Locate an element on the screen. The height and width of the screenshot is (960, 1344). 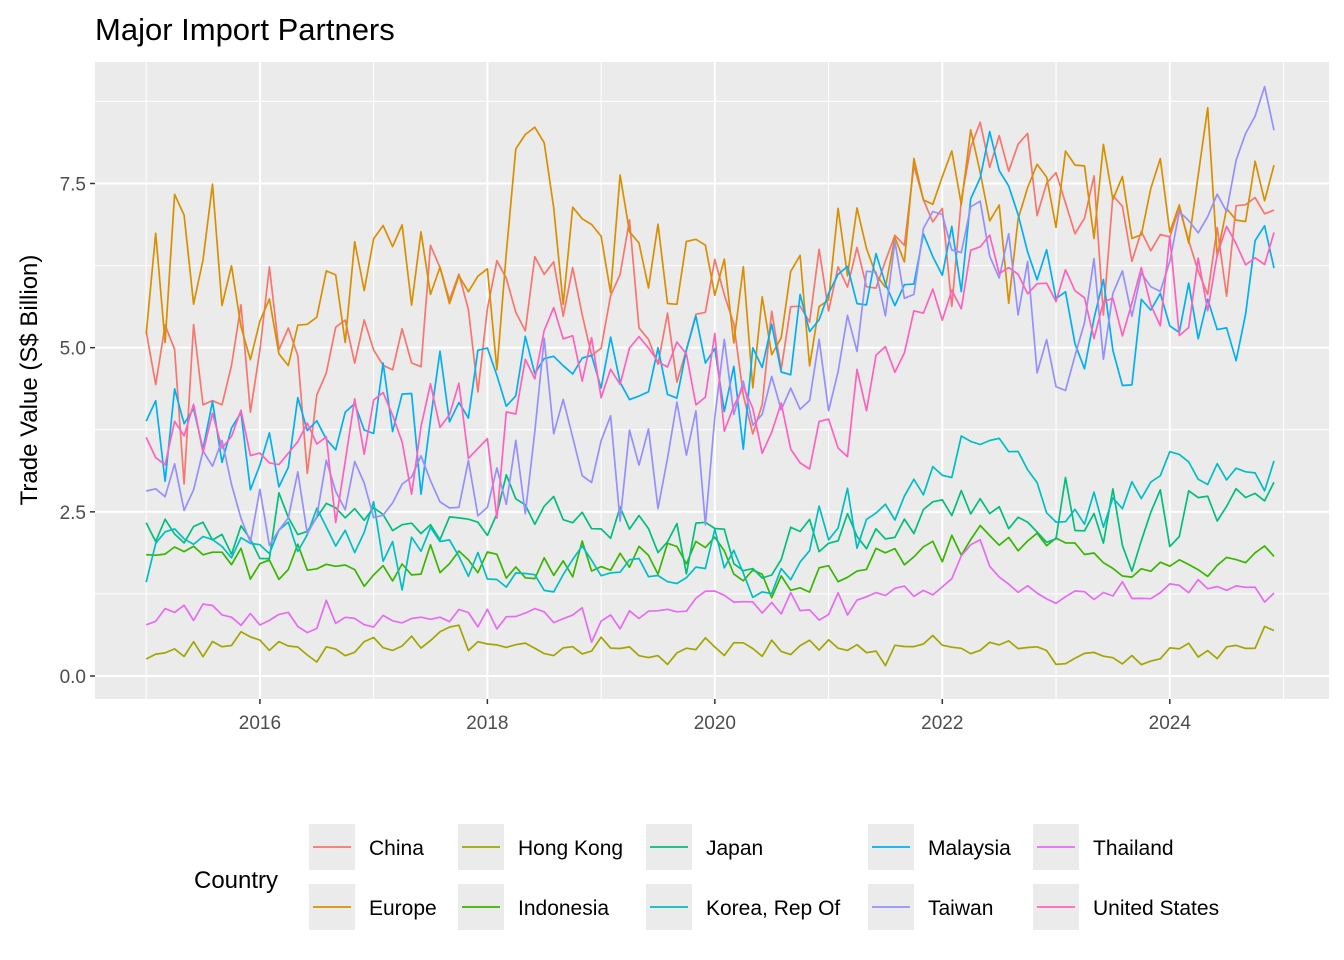
legend-label: Thailand is located at coordinates (1133, 848).